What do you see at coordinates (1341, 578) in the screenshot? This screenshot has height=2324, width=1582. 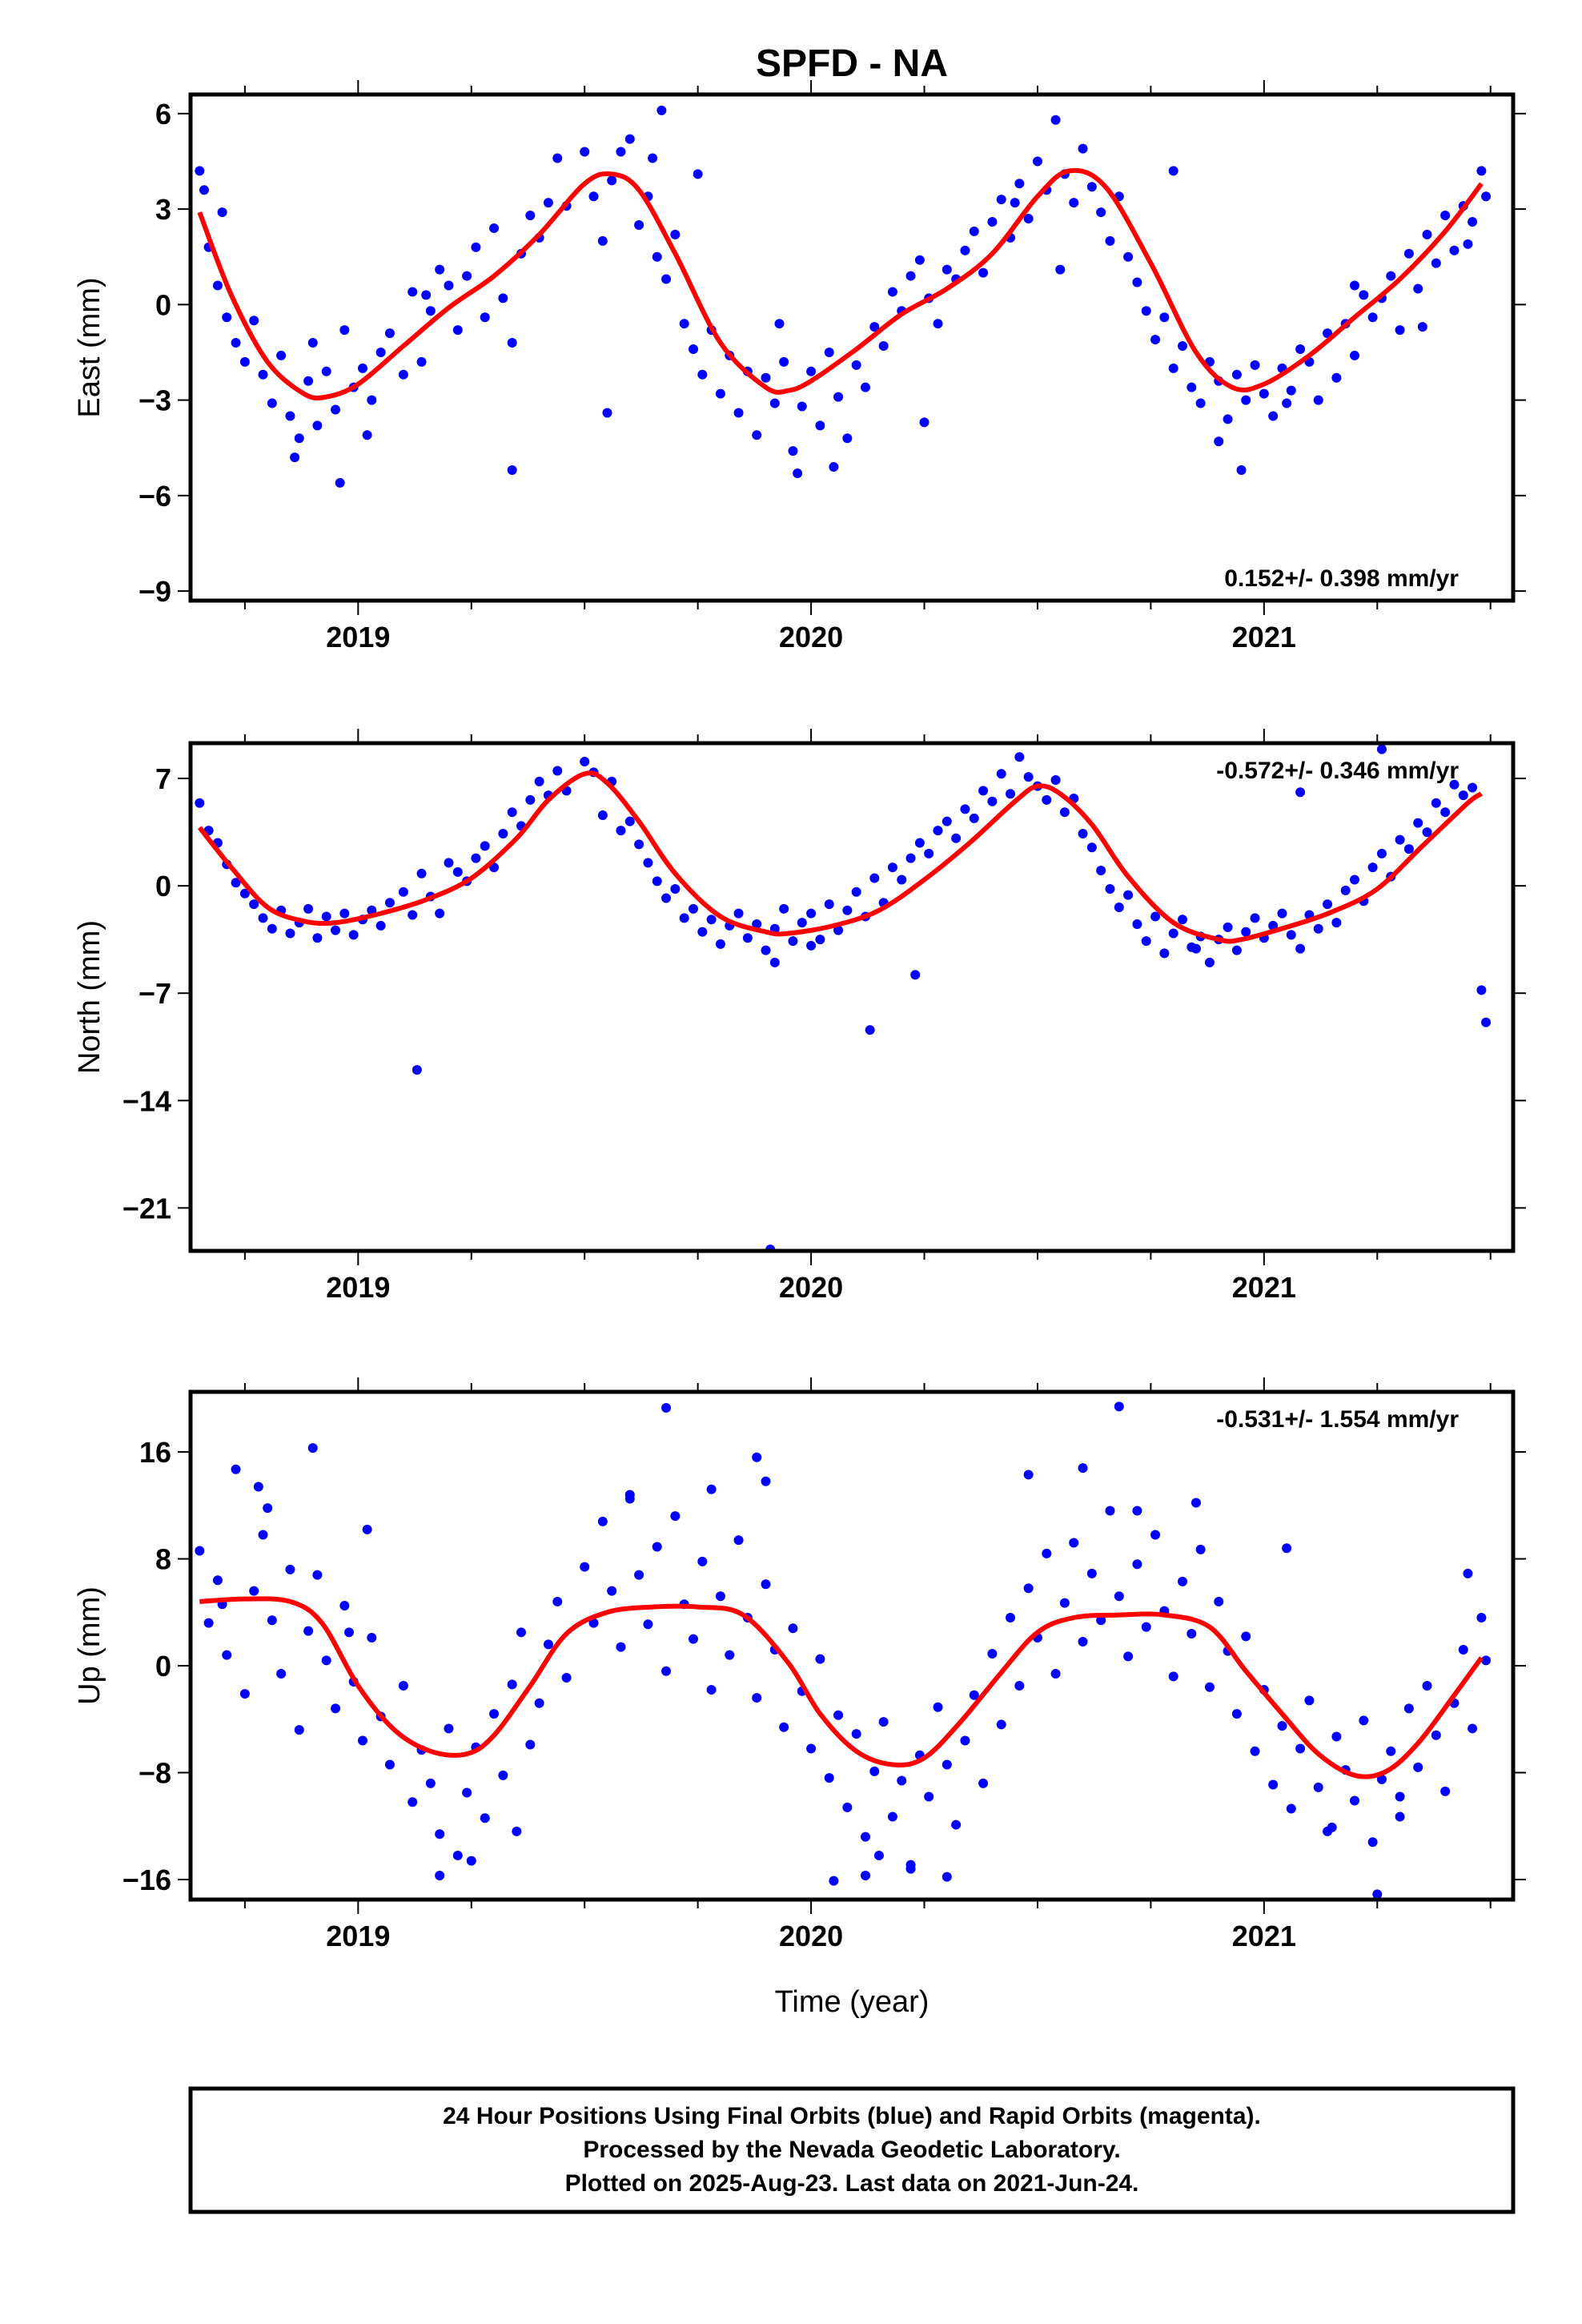 I see `velocity-label-east: 0.152+/- 0.398 mm/yr` at bounding box center [1341, 578].